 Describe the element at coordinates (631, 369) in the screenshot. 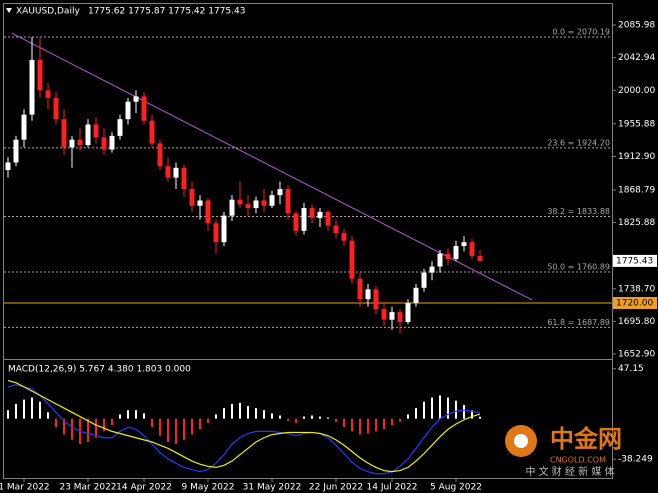

I see `y-tick-label: 47.15` at that location.